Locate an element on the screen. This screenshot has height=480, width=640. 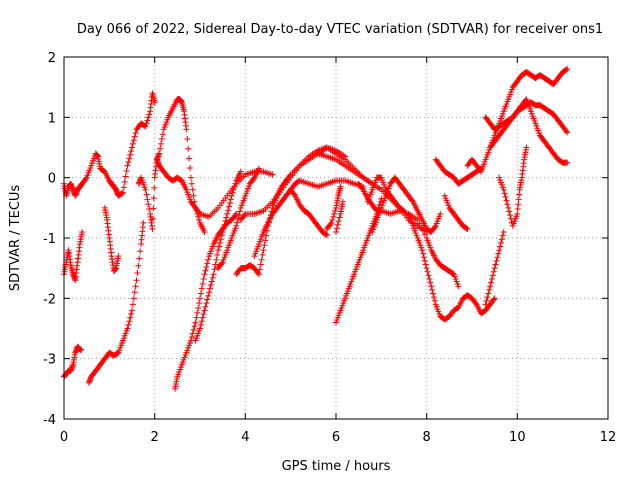
x-tick-label: 4 is located at coordinates (245, 437).